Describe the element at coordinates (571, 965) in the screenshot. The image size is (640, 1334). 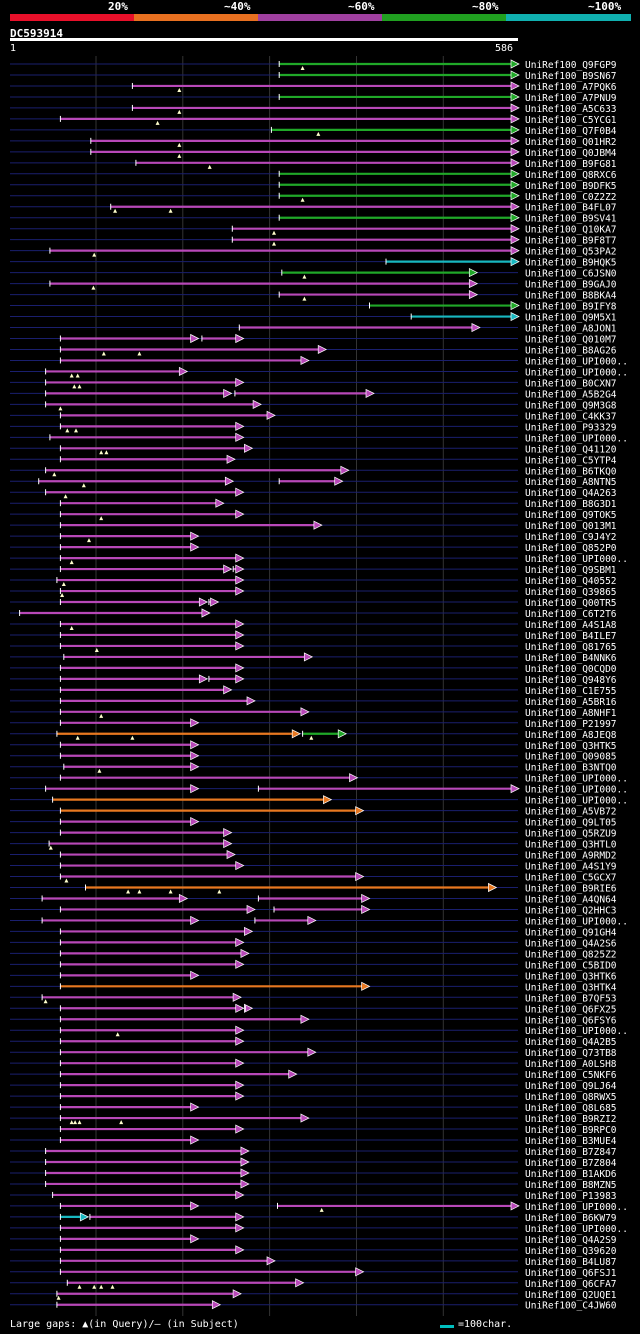
I see `hit-label: UniRef100_C5BID0` at that location.